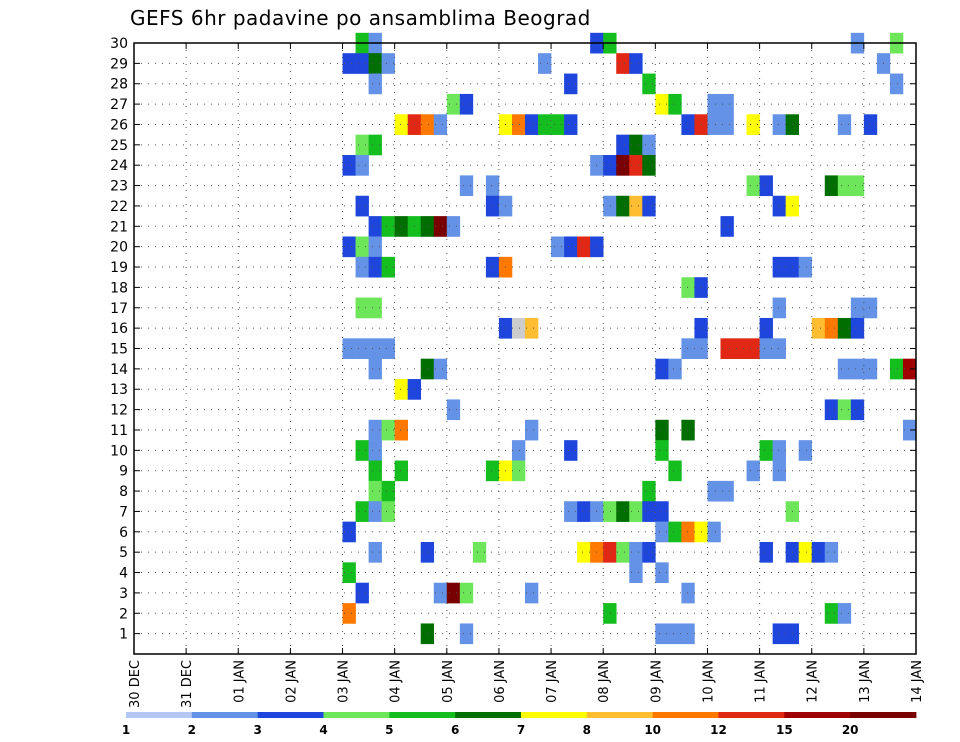  I want to click on legend-label: 5, so click(389, 730).